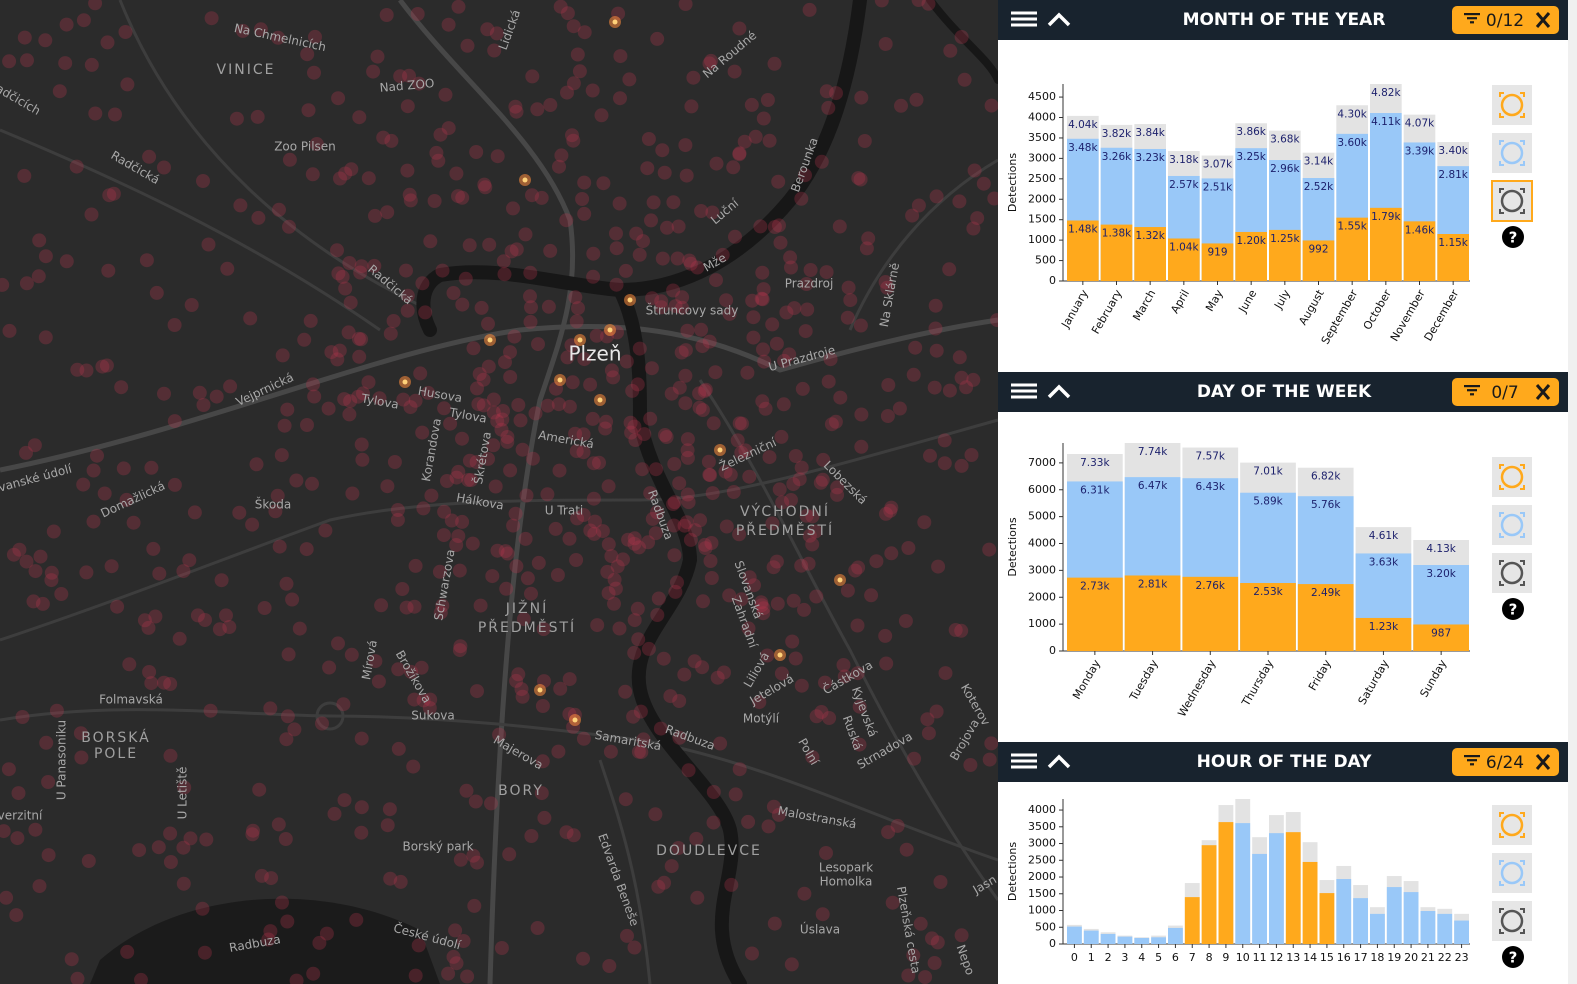 This screenshot has width=1577, height=984. What do you see at coordinates (1042, 219) in the screenshot?
I see `y-tick-label: 1500` at bounding box center [1042, 219].